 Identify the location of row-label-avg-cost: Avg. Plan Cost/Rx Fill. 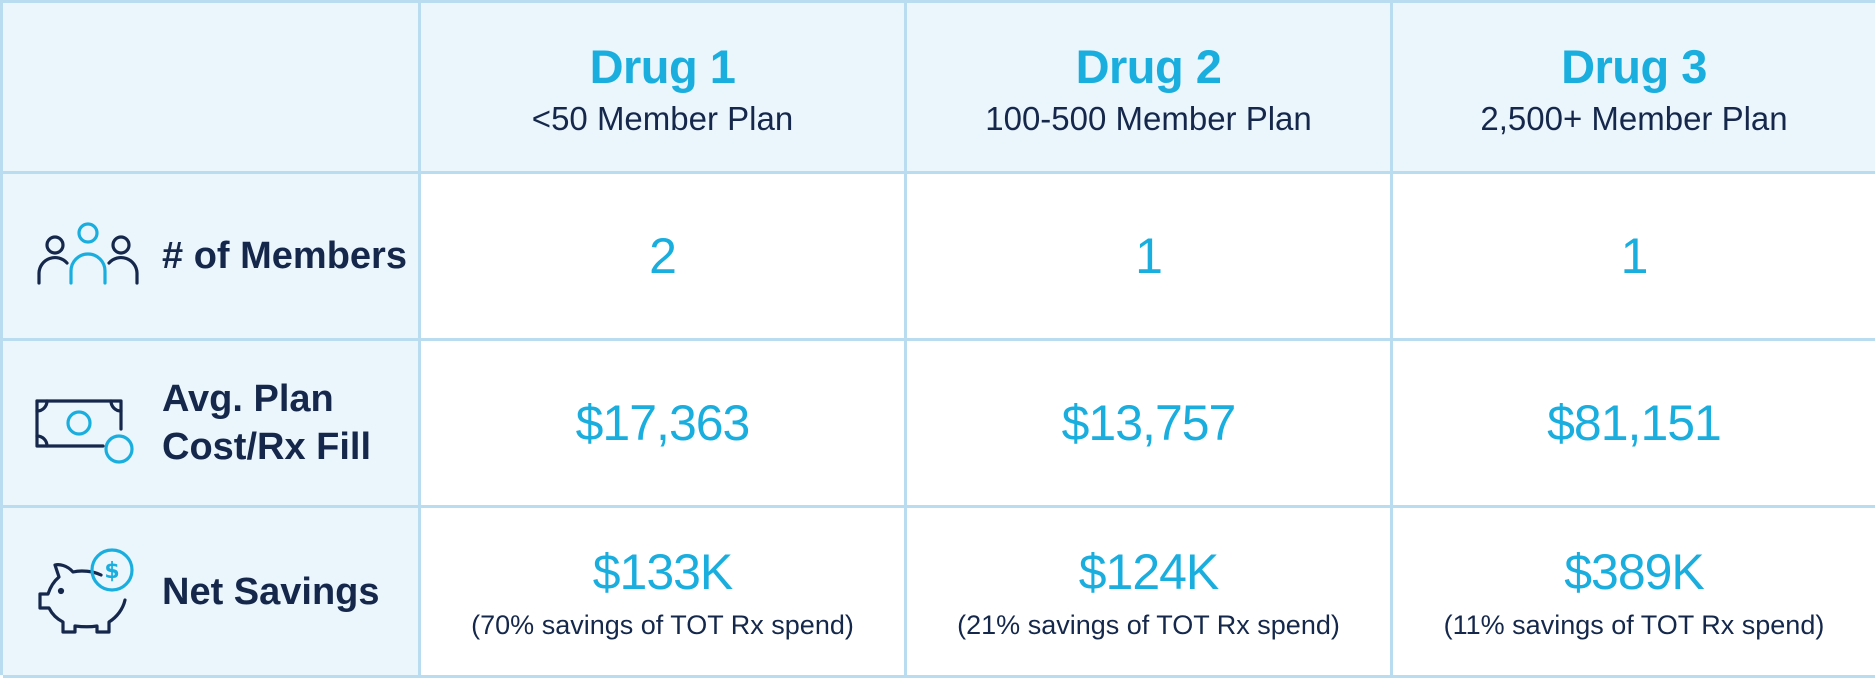
(212, 424).